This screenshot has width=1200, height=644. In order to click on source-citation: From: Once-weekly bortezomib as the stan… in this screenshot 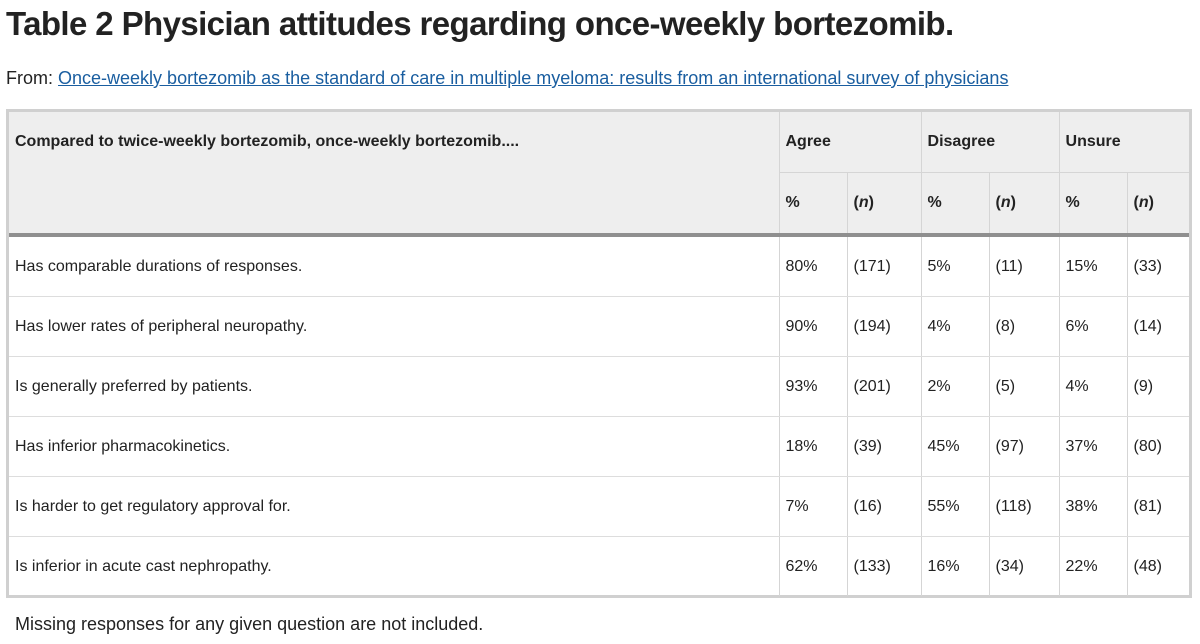, I will do `click(507, 78)`.